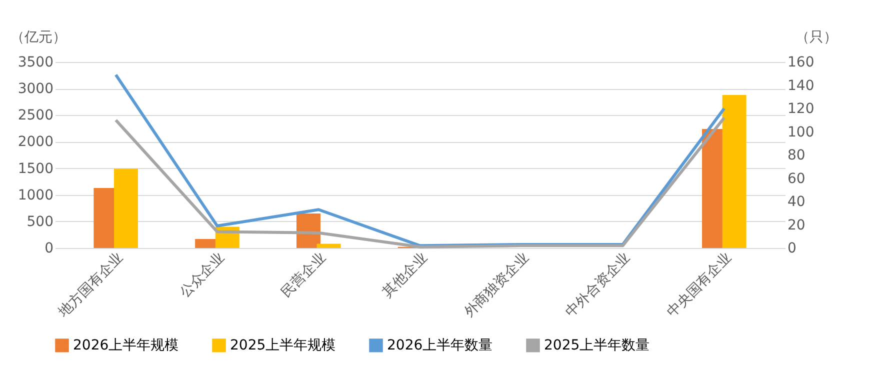  Describe the element at coordinates (202, 275) in the screenshot. I see `x-tick-label: 公众企业` at that location.